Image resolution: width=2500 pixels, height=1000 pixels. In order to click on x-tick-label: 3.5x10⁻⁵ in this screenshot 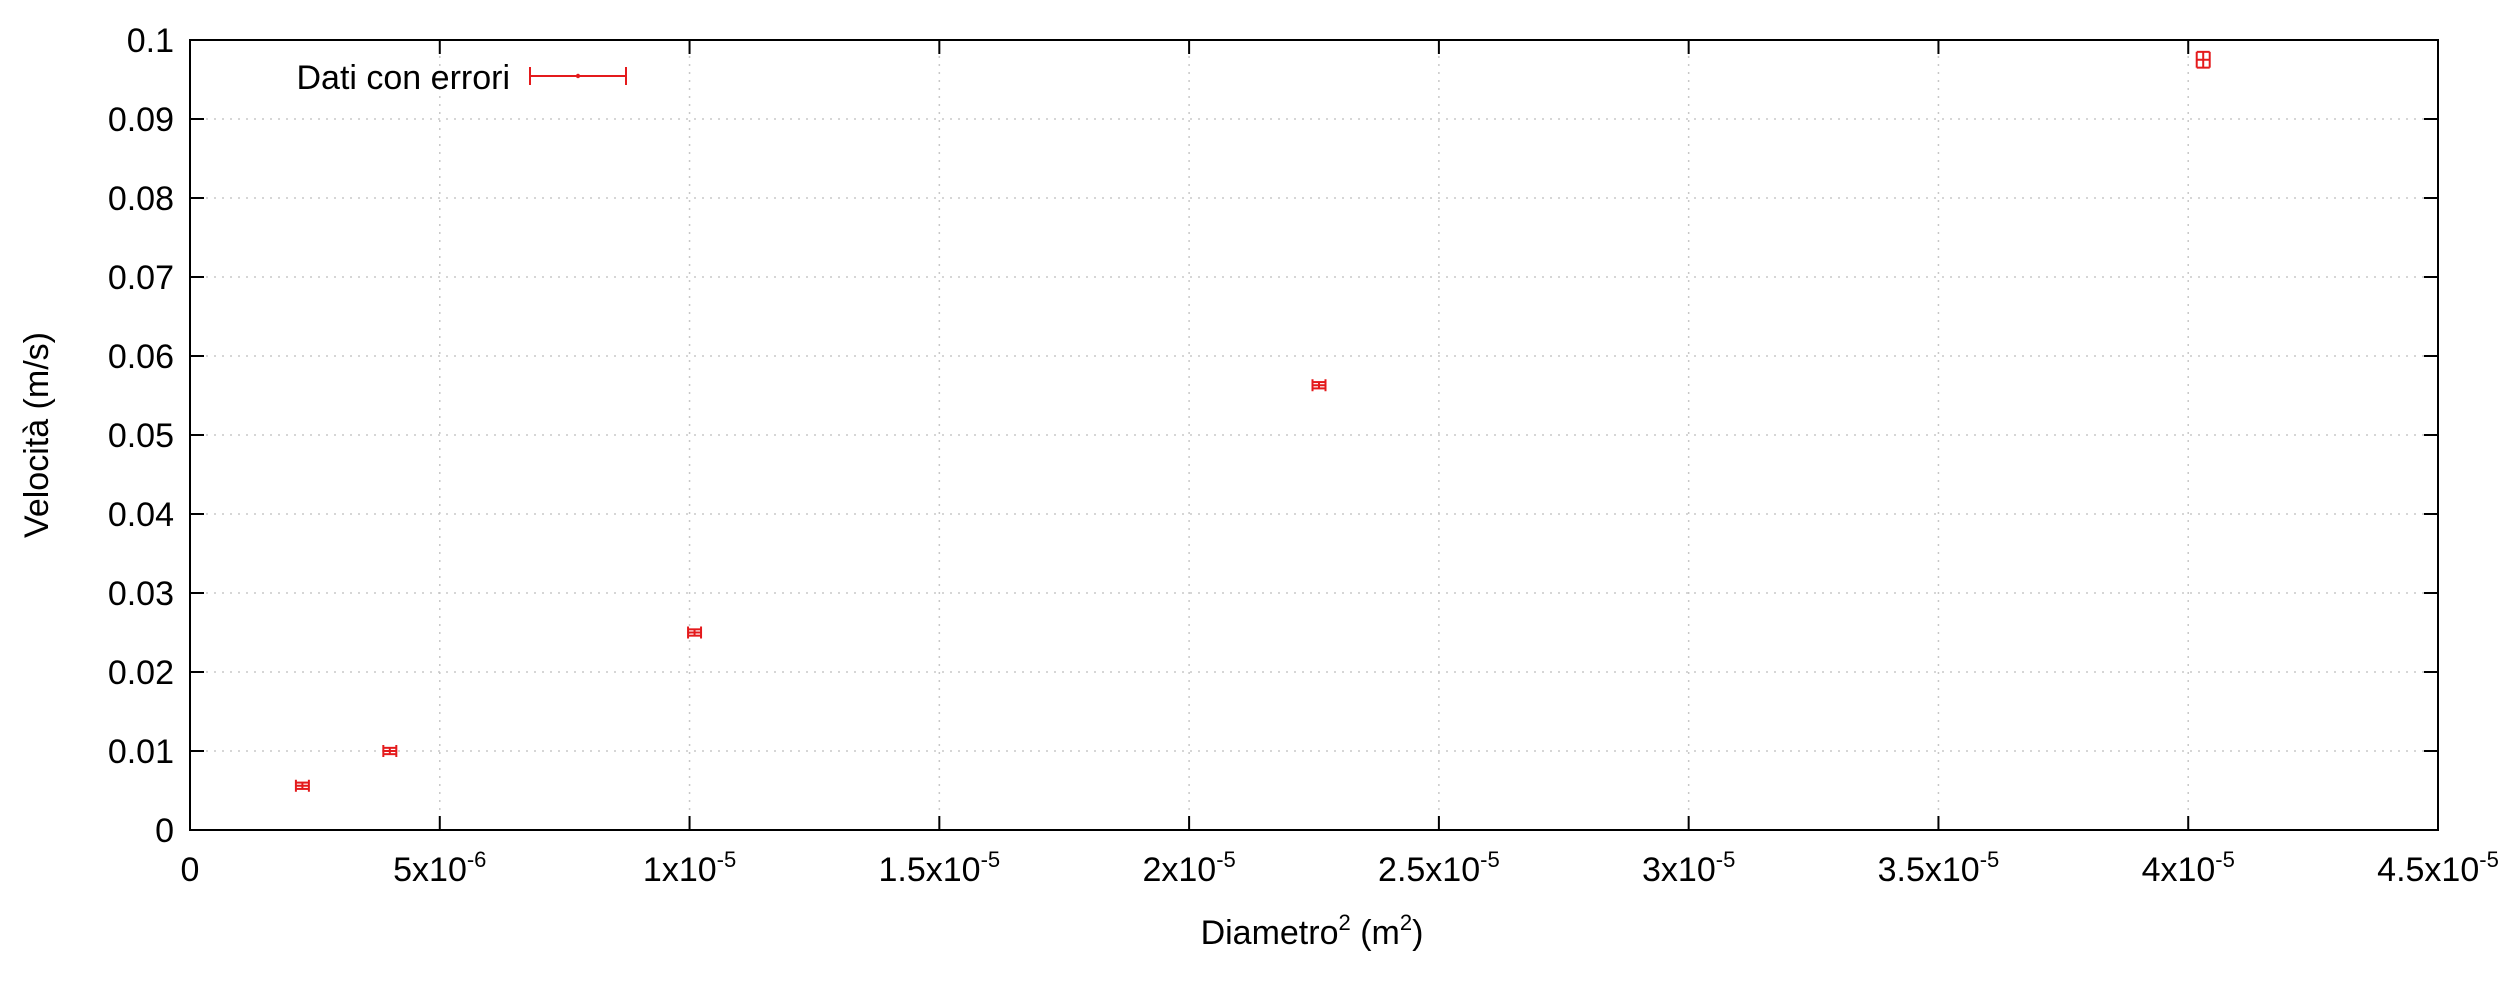, I will do `click(1939, 868)`.